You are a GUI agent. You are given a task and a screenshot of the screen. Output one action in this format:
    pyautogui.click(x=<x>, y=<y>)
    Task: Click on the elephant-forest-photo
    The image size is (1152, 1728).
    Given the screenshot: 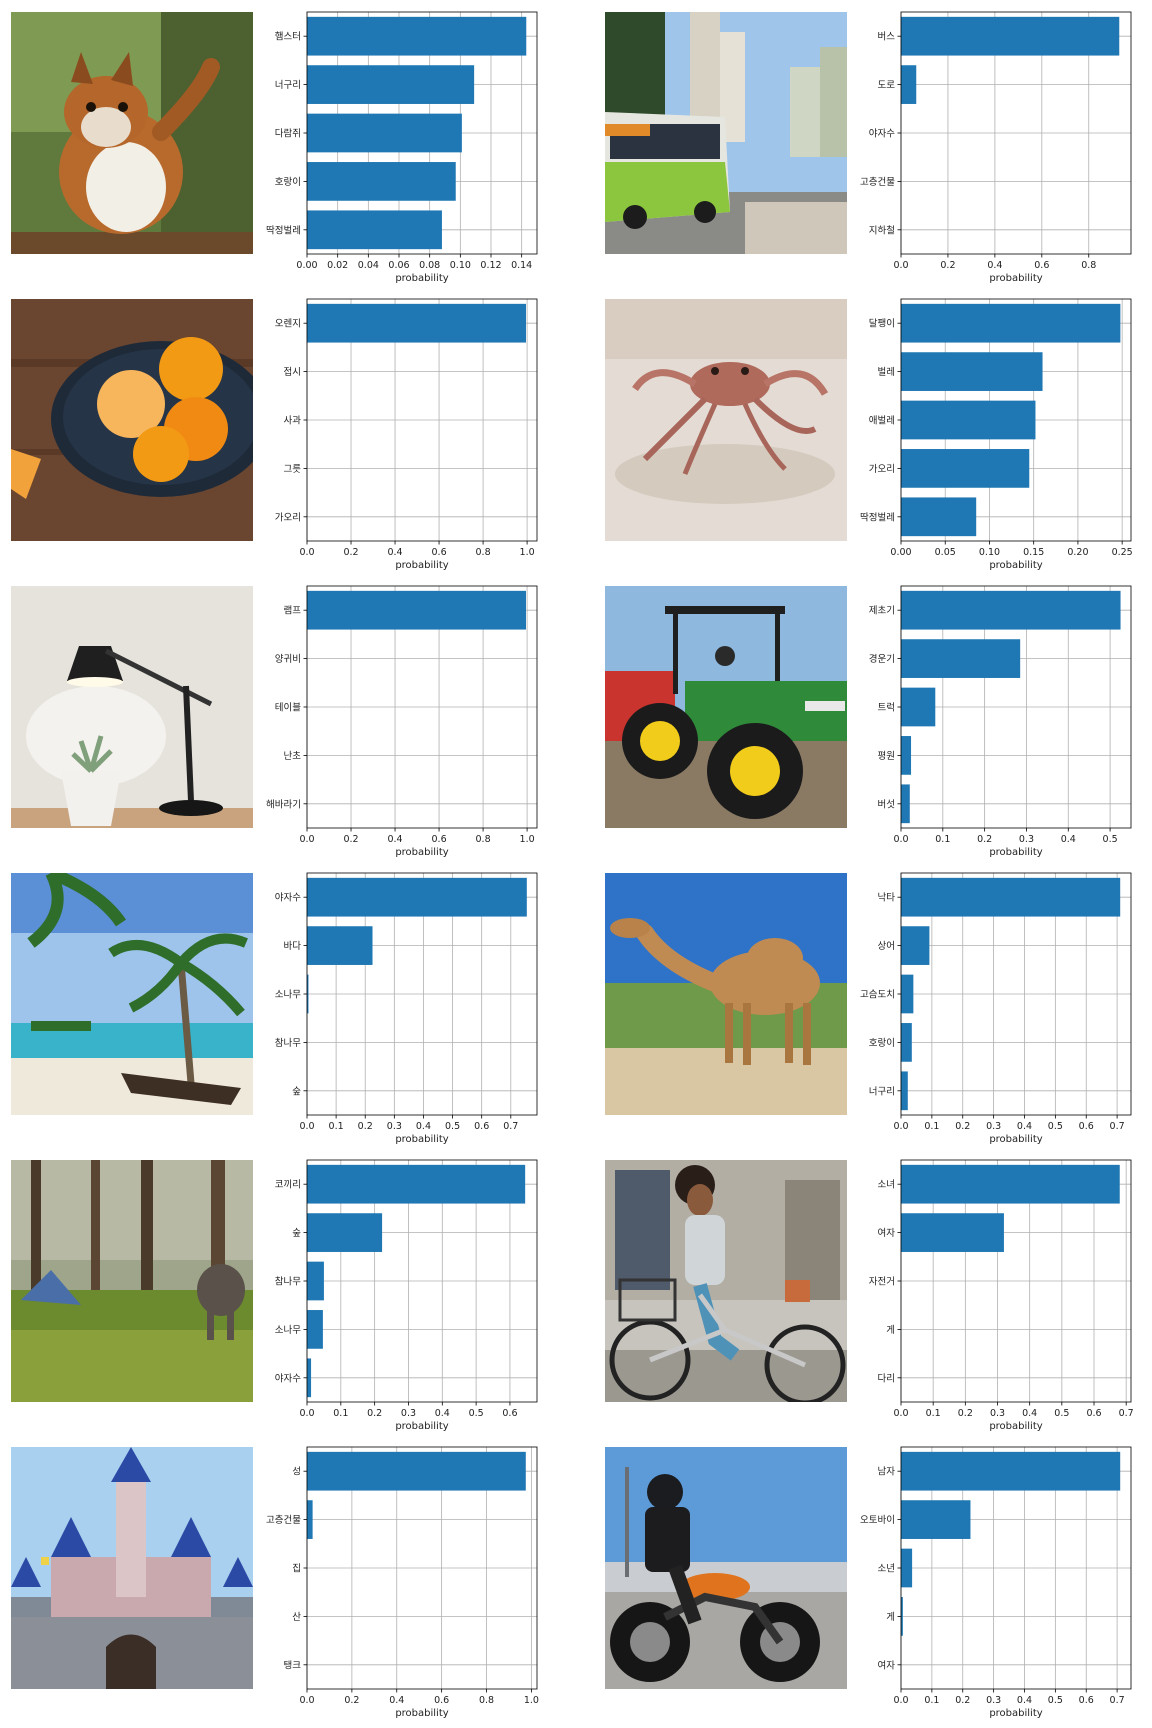 What is the action you would take?
    pyautogui.click(x=132, y=1281)
    